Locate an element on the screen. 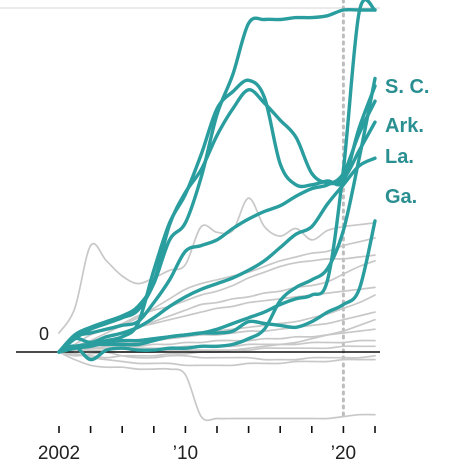 This screenshot has height=466, width=473. end-label-ga: Ga. is located at coordinates (401, 197).